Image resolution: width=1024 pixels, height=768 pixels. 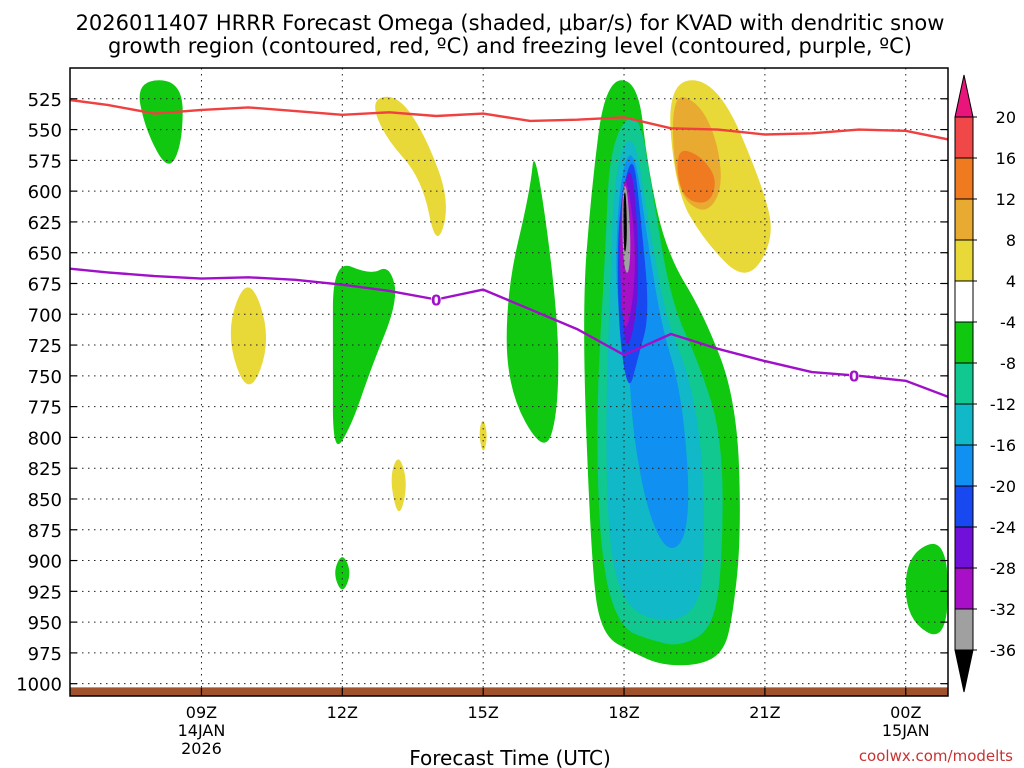 What do you see at coordinates (201, 748) in the screenshot?
I see `x-tick-sub2-09Z: 2026` at bounding box center [201, 748].